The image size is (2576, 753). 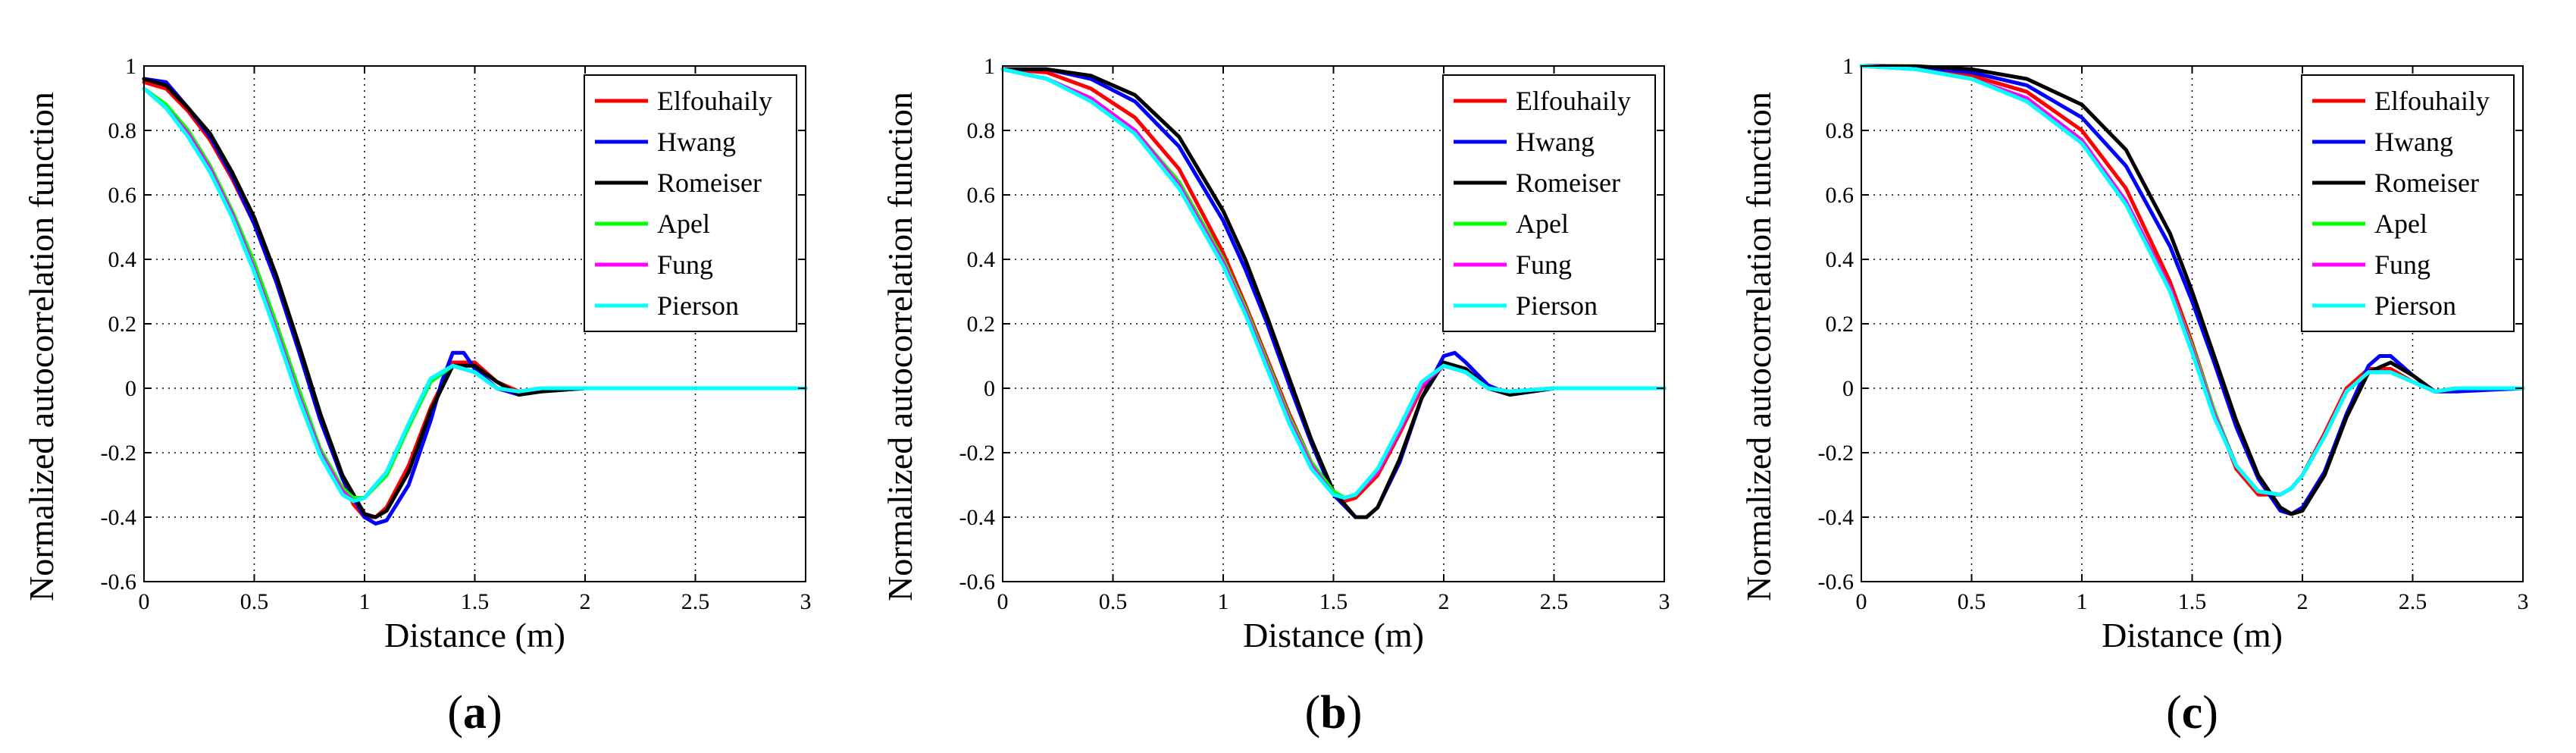 I want to click on panel-label: (b), so click(x=1334, y=713).